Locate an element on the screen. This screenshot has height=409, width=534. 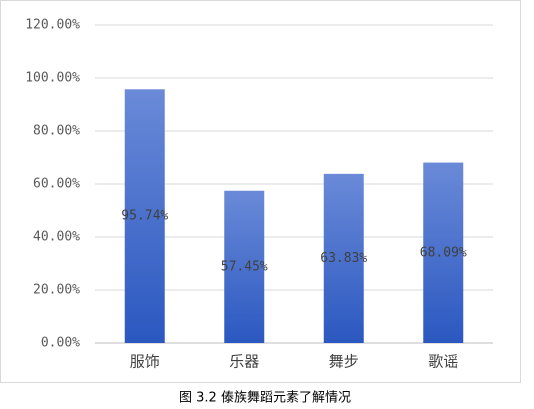
y-tick-label: 100.00% is located at coordinates (52, 78).